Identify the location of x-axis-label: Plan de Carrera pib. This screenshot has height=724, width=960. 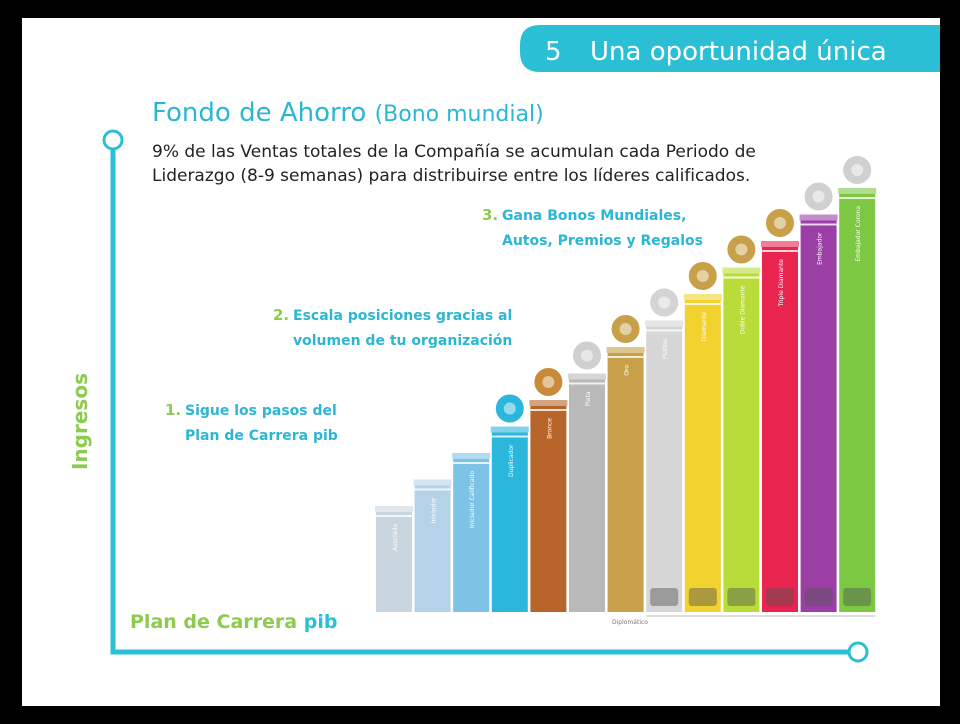
(233, 622).